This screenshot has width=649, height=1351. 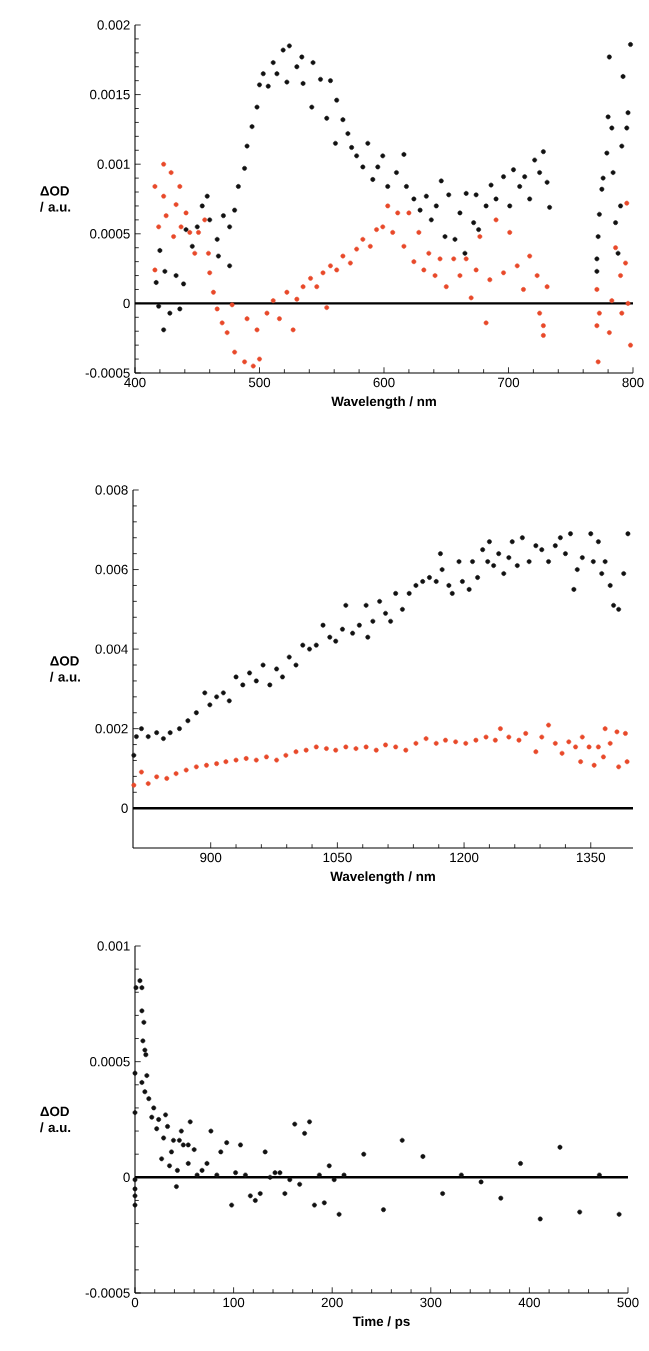 I want to click on y-tick-label: 0.004, so click(x=112, y=649).